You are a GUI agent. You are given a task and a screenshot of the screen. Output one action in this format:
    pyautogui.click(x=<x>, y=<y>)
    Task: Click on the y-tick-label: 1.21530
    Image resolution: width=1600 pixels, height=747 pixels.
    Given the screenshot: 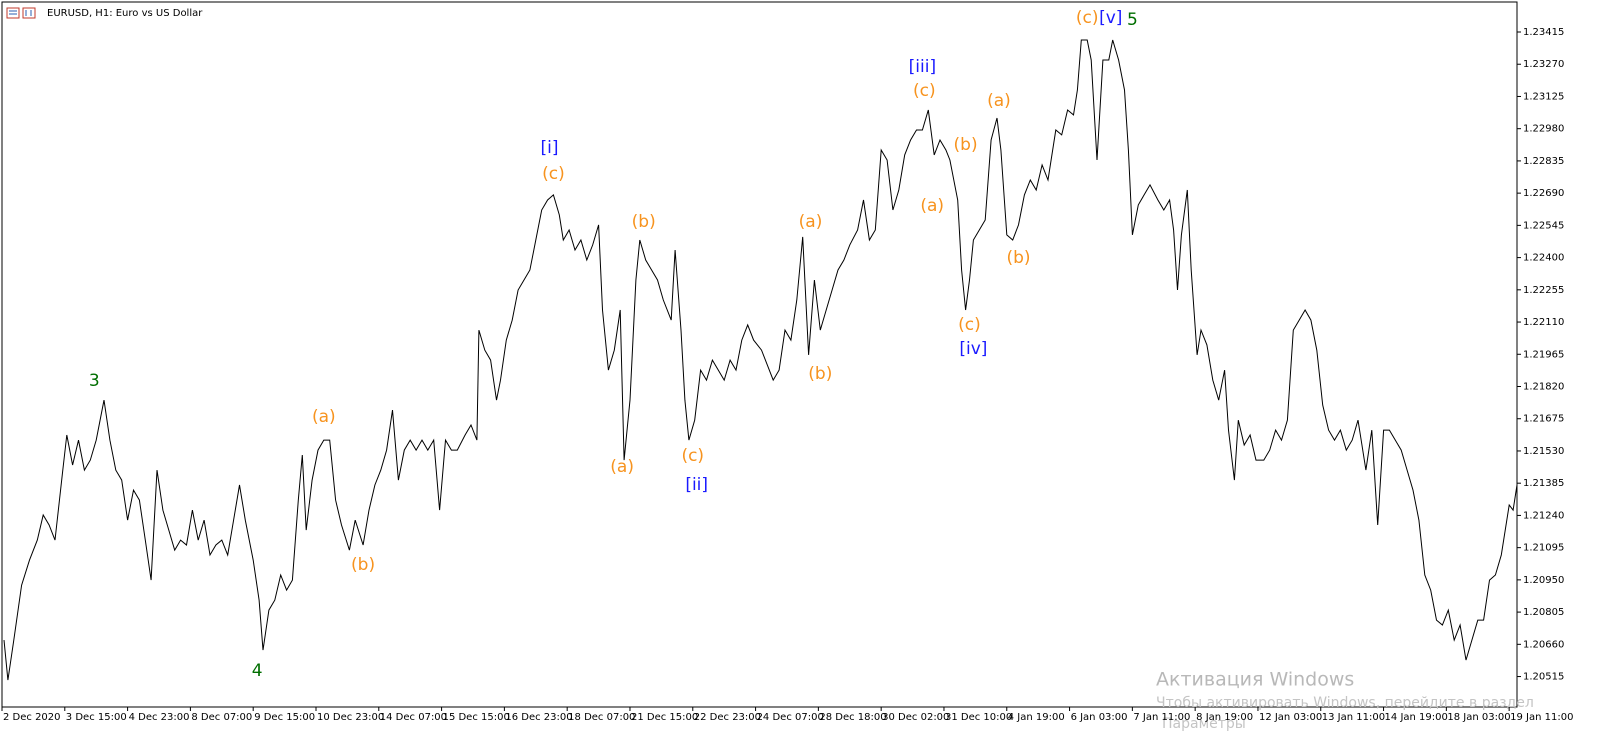 What is the action you would take?
    pyautogui.click(x=1543, y=451)
    